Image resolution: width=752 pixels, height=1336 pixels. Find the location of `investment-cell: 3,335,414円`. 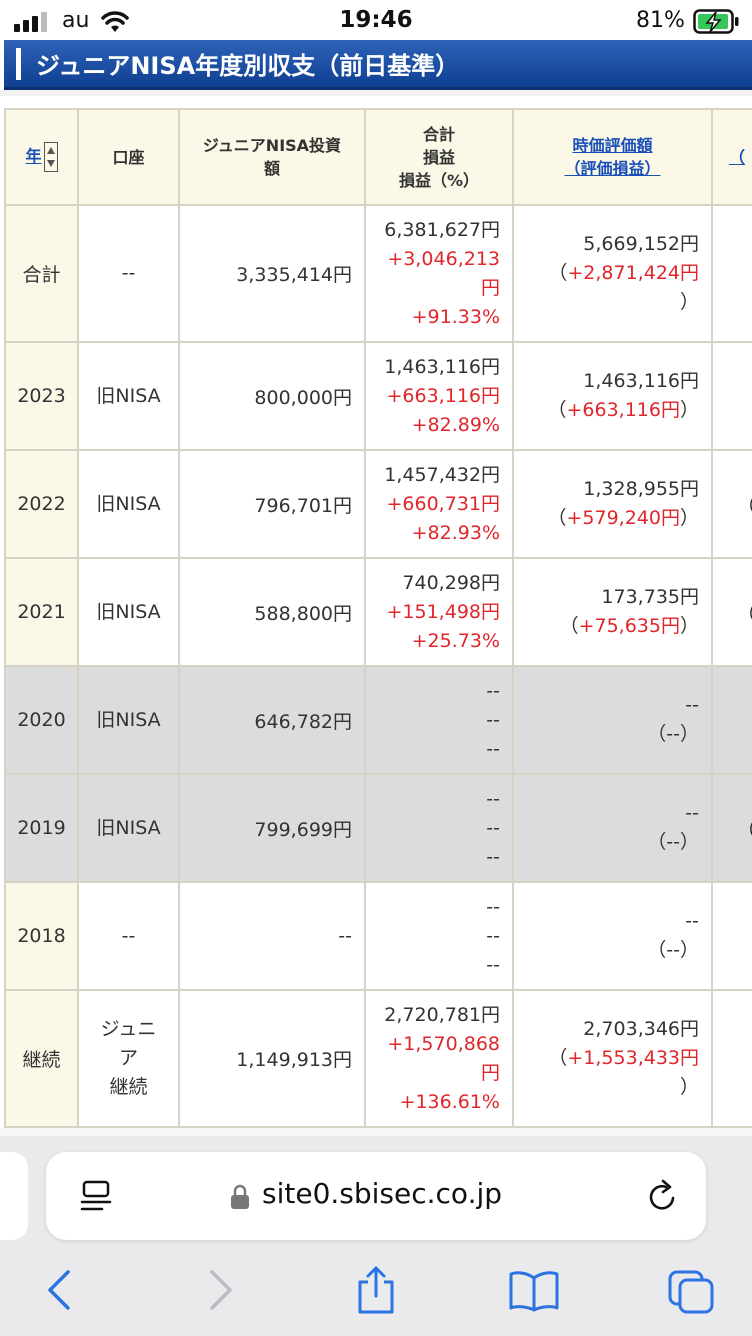

investment-cell: 3,335,414円 is located at coordinates (272, 273).